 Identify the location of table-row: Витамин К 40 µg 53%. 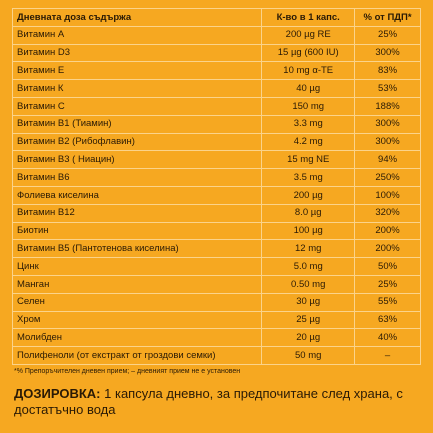
(216, 88).